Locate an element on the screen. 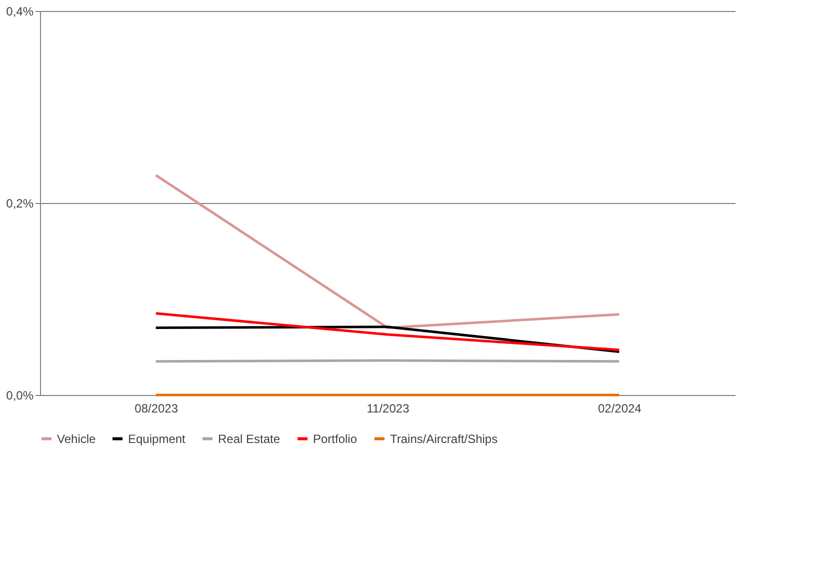 Image resolution: width=829 pixels, height=572 pixels. legend-label: Trains/Aircraft/Ships is located at coordinates (444, 439).